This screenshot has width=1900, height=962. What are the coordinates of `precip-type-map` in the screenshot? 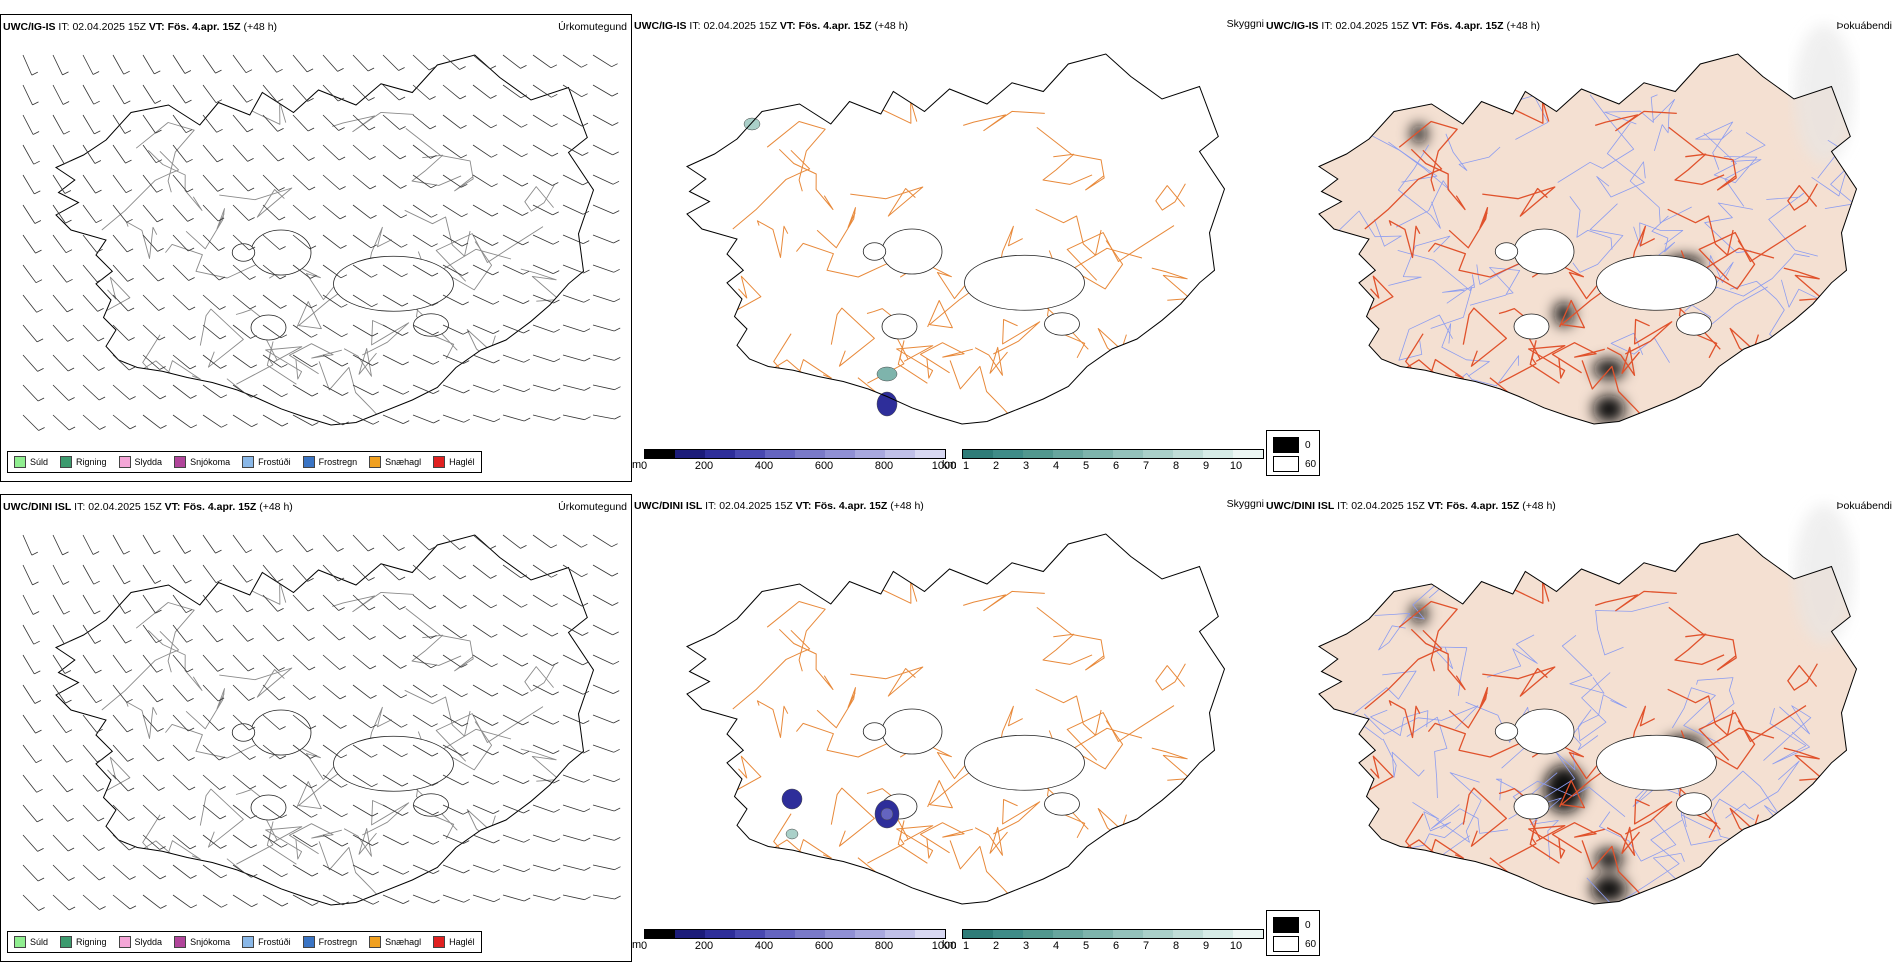 It's located at (321, 242).